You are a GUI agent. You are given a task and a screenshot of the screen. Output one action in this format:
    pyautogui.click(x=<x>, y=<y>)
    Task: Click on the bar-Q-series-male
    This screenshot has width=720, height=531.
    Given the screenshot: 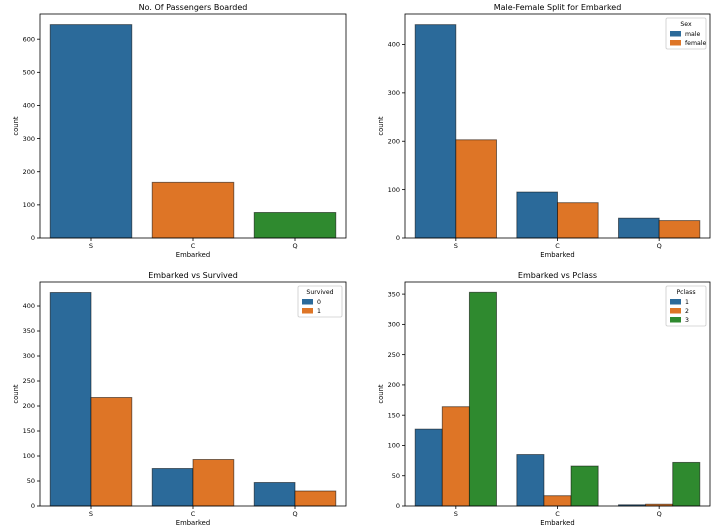 What is the action you would take?
    pyautogui.click(x=639, y=228)
    